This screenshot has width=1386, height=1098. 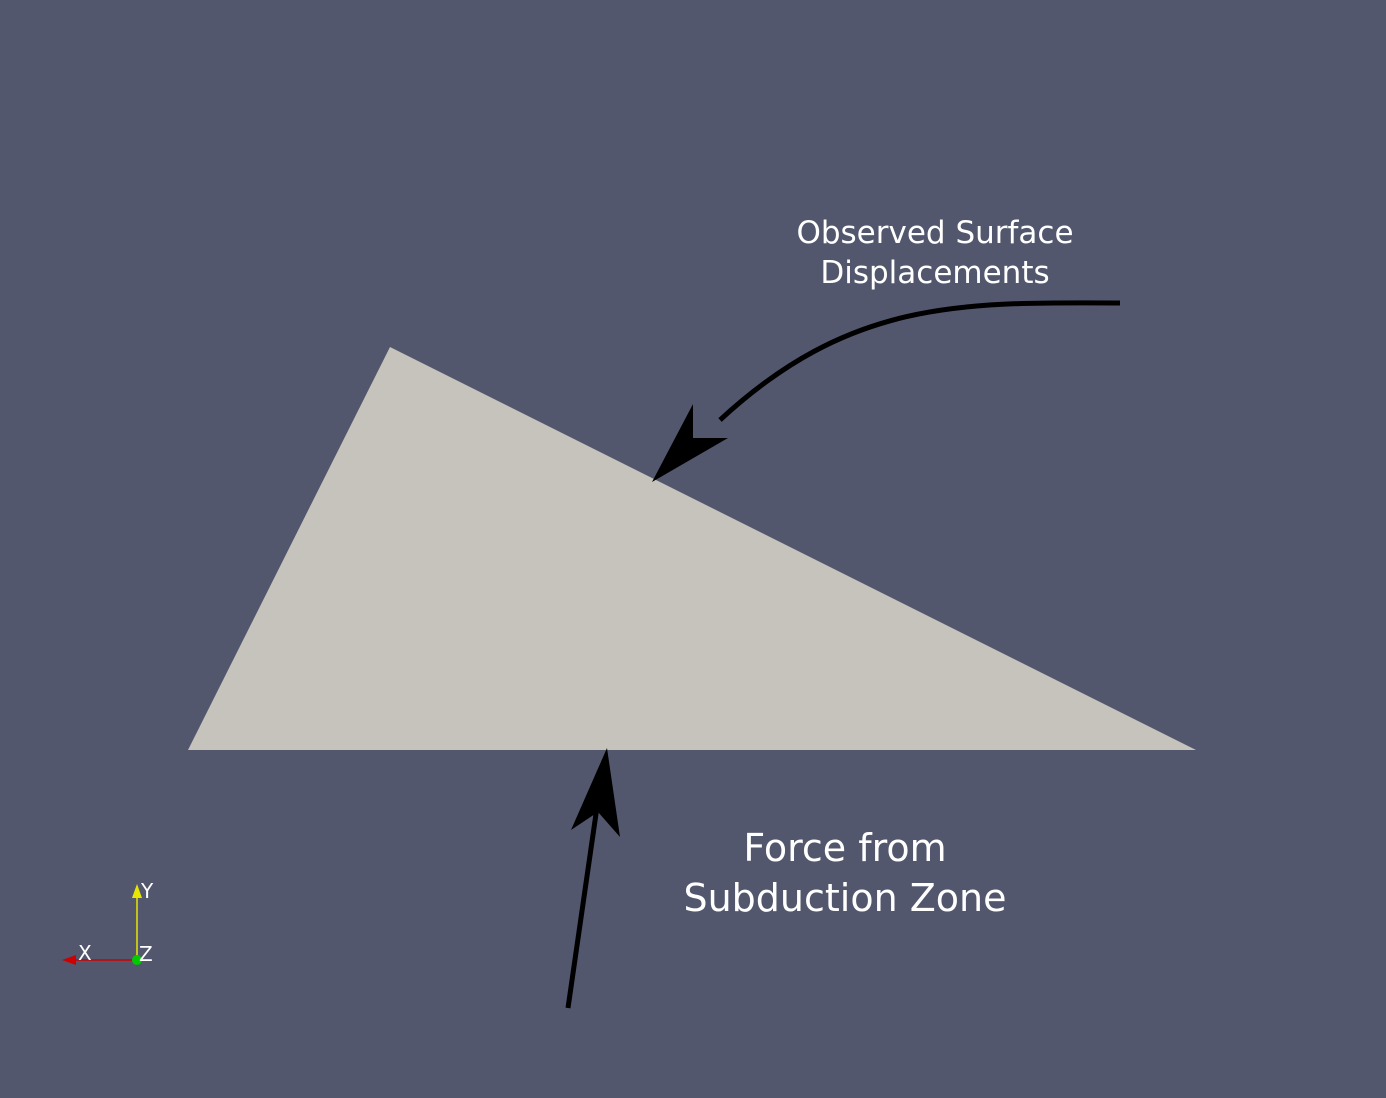 I want to click on surface-arrow-shaft, so click(x=920, y=361).